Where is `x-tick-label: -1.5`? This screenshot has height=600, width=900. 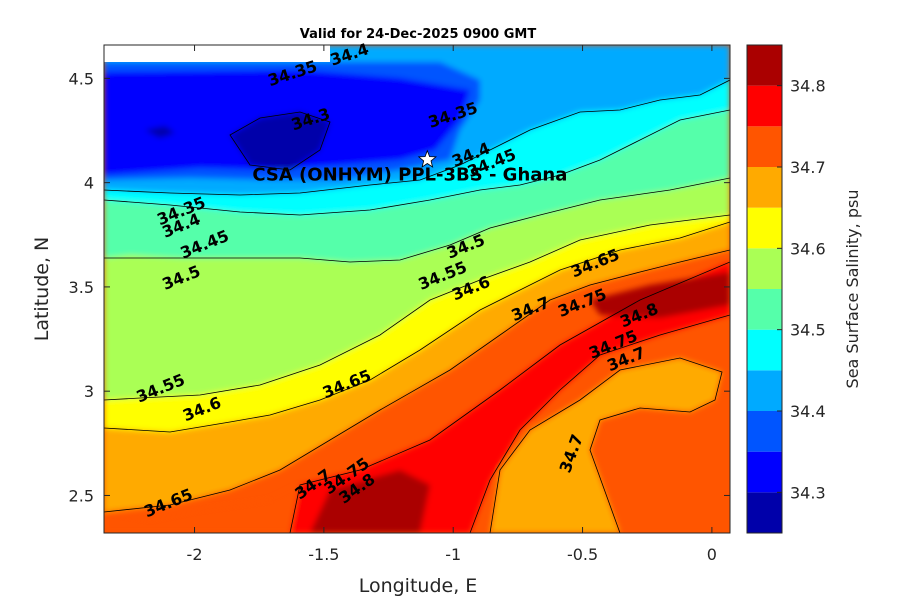
x-tick-label: -1.5 is located at coordinates (323, 554).